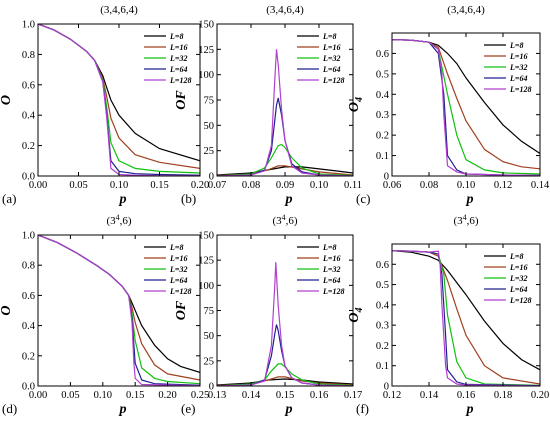  What do you see at coordinates (209, 101) in the screenshot?
I see `y-tick-label: 75` at bounding box center [209, 101].